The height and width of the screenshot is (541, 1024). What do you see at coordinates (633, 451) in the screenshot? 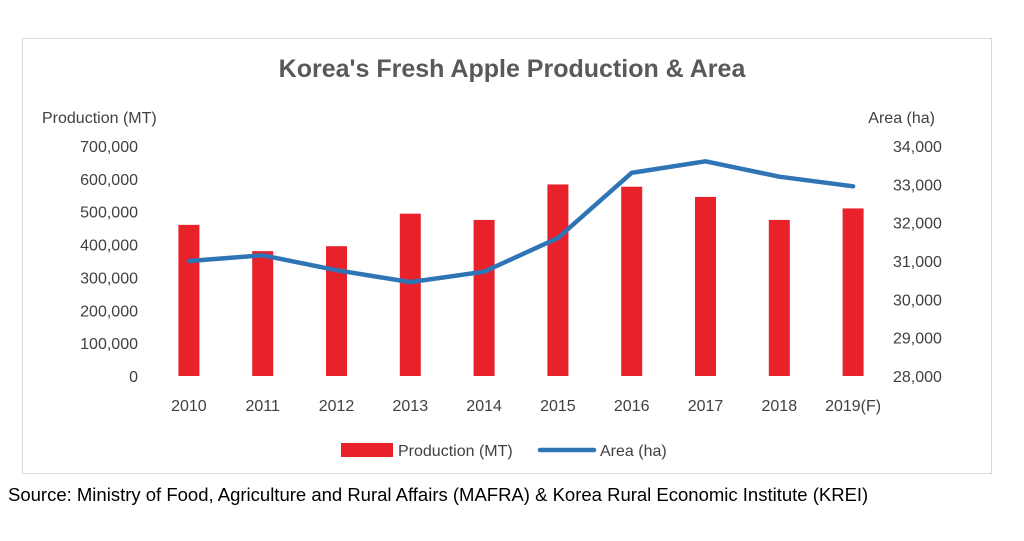
I see `legend-area-label: Area (ha)` at bounding box center [633, 451].